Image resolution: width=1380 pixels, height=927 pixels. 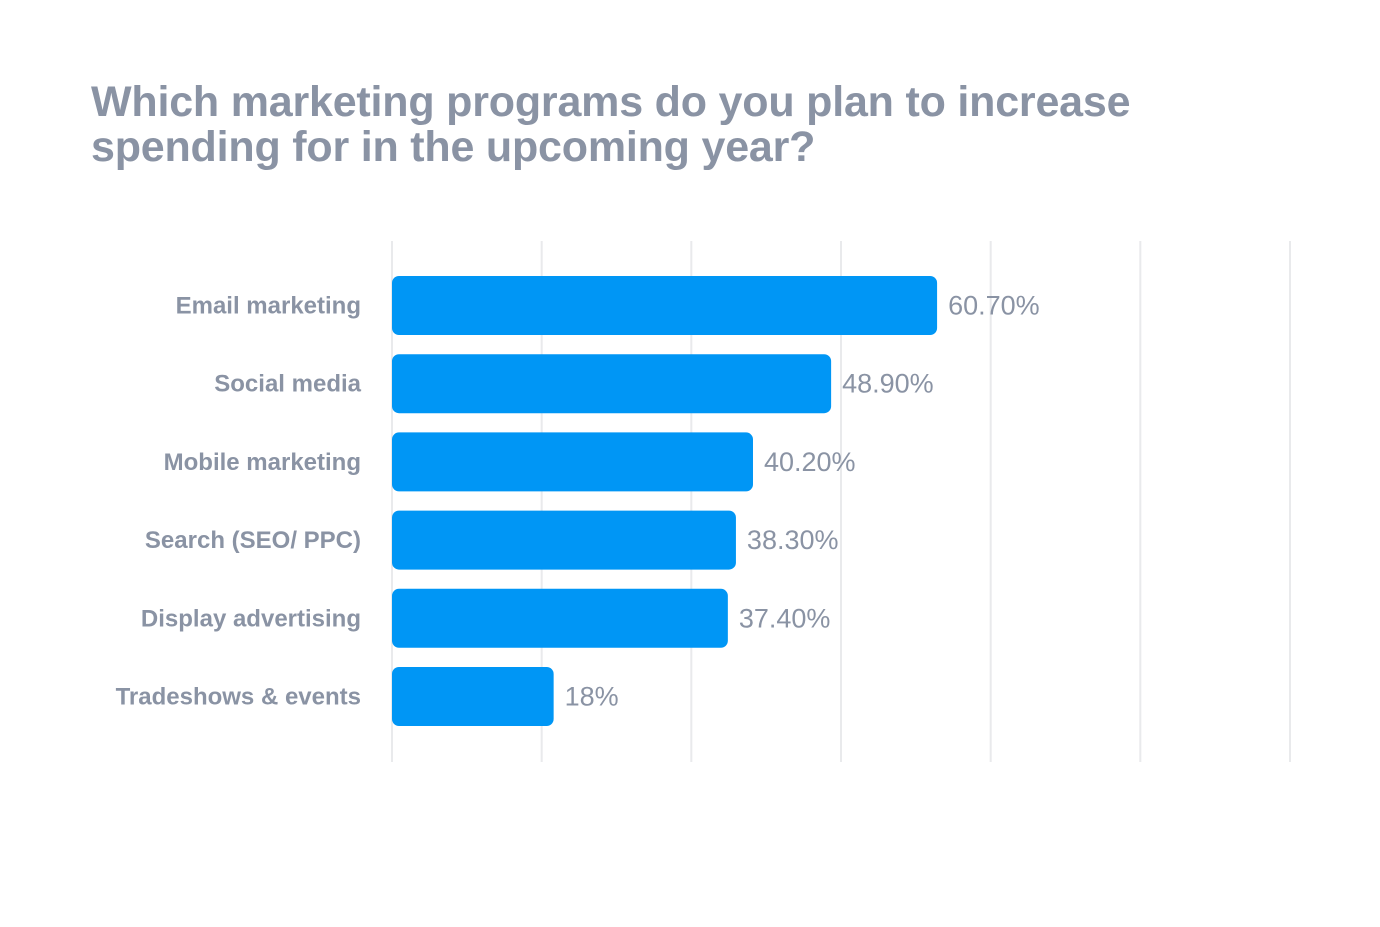 I want to click on category-label-1: Social media, so click(x=287, y=384).